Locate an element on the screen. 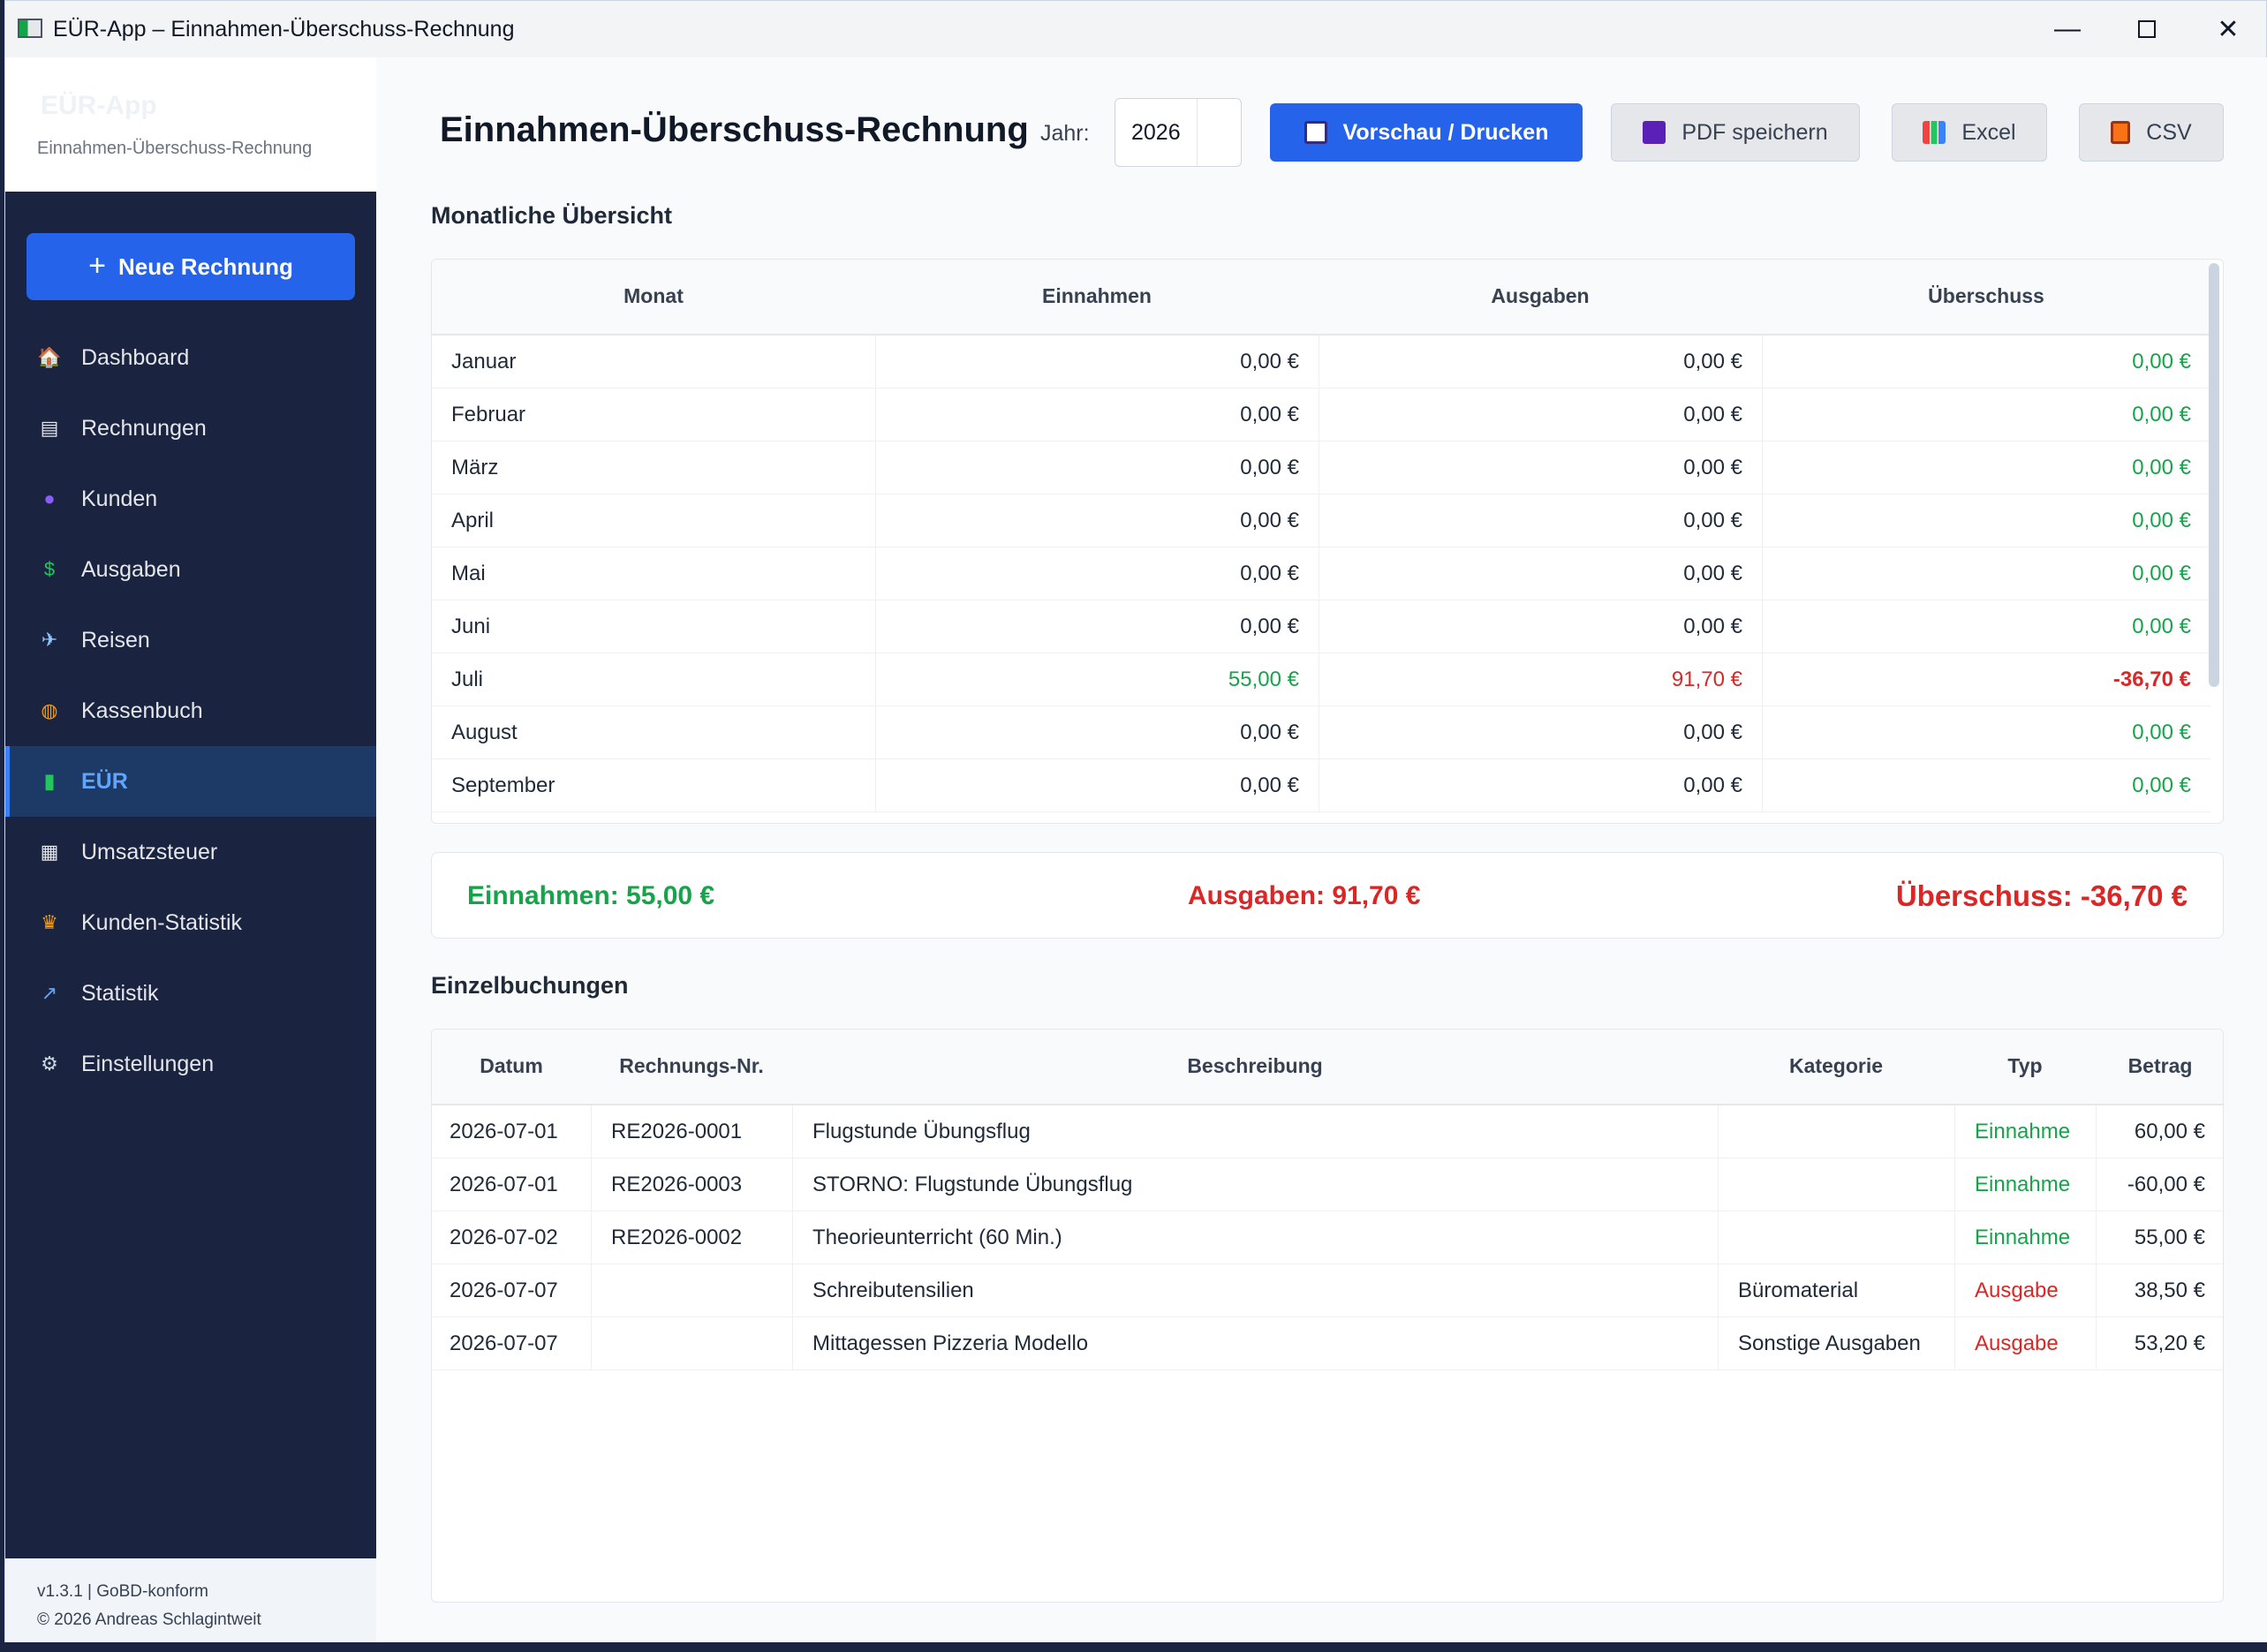  table-row: Juni 0,00 €0,00 €0,00 € is located at coordinates (1321, 626).